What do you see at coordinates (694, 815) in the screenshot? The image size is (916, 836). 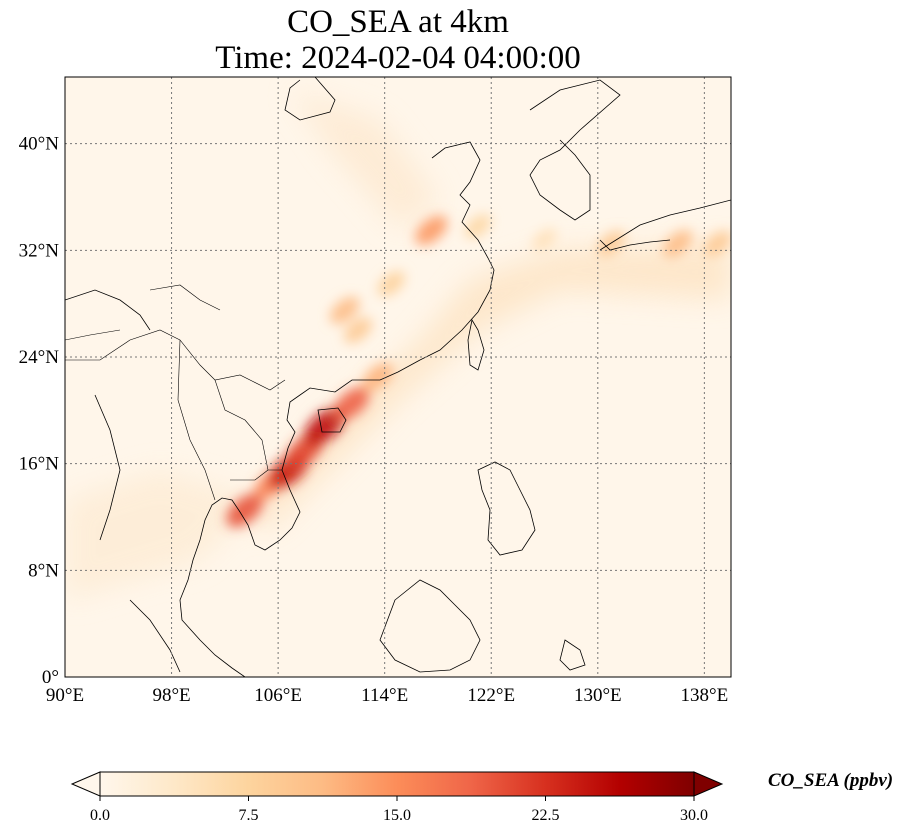 I see `colorbar-tick-label: 30.0` at bounding box center [694, 815].